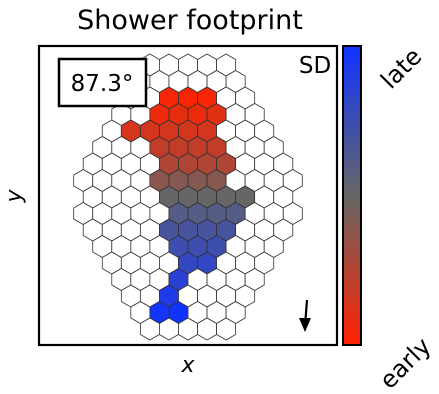 The image size is (439, 394). I want to click on detector-label: SD, so click(315, 66).